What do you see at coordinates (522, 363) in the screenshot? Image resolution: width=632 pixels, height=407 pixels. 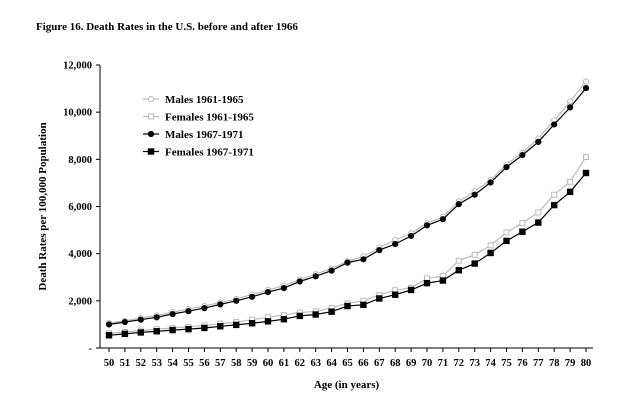 I see `x-tick-label: 76` at bounding box center [522, 363].